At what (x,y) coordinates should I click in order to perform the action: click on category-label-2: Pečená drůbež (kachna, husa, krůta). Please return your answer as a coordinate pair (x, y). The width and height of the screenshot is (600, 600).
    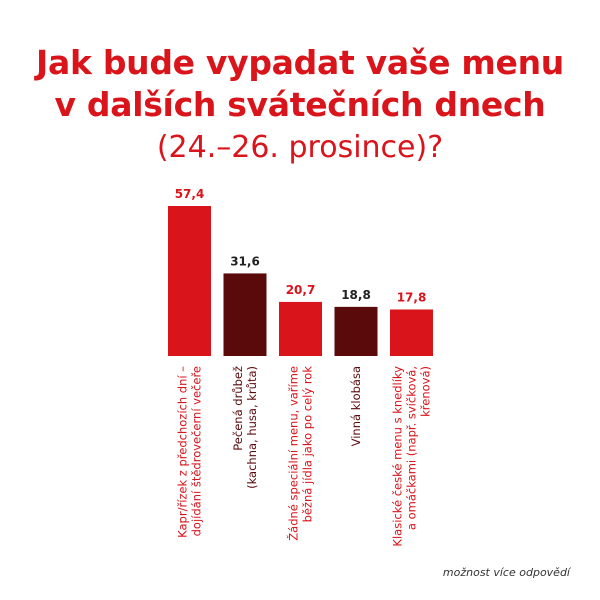
    Looking at the image, I should click on (245, 427).